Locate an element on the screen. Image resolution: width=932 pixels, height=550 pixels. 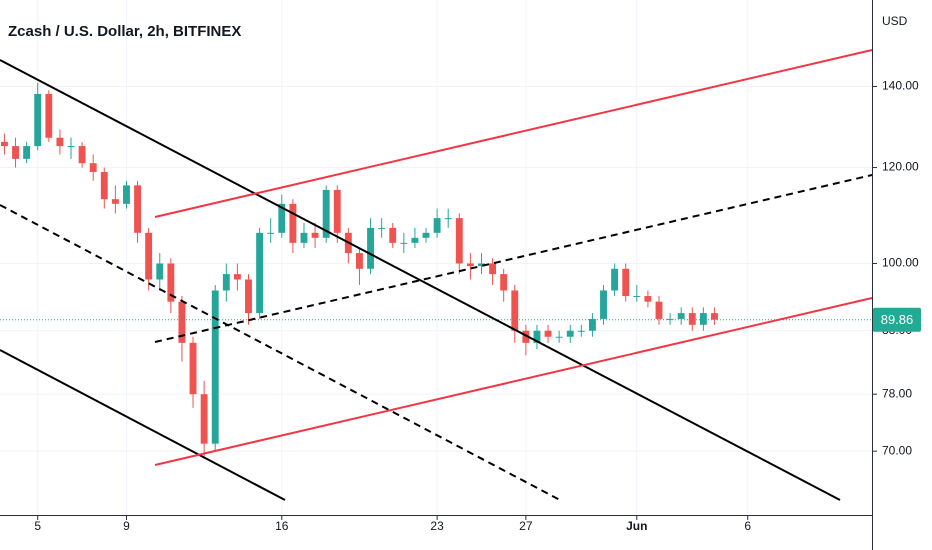
last-price-label: 89.86 is located at coordinates (897, 319).